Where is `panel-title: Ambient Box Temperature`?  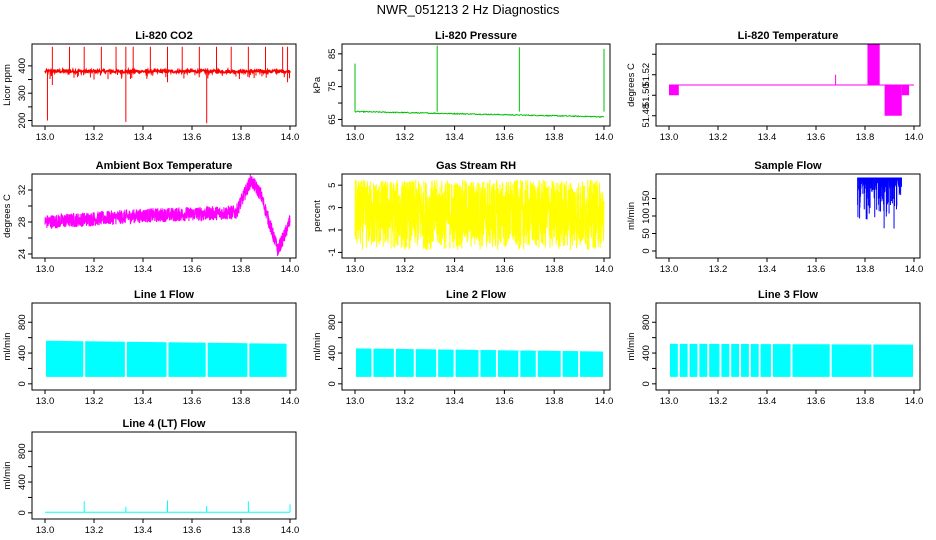 panel-title: Ambient Box Temperature is located at coordinates (164, 166).